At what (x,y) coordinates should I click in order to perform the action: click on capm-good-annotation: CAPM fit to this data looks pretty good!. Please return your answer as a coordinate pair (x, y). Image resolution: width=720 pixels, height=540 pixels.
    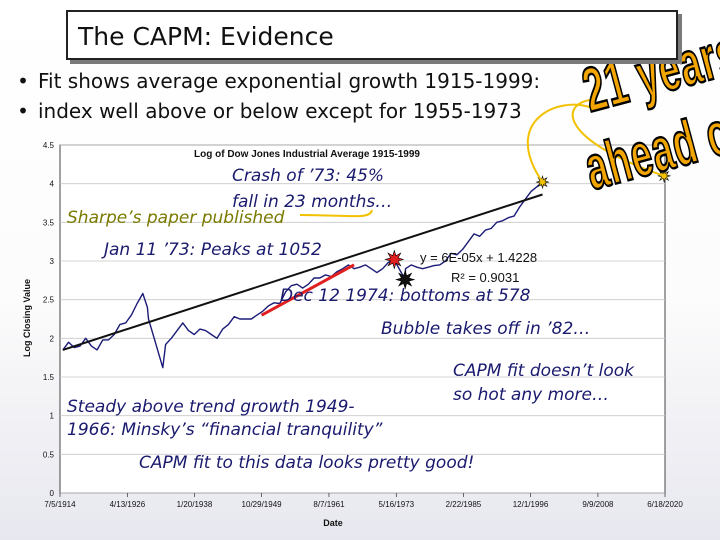
    Looking at the image, I should click on (307, 463).